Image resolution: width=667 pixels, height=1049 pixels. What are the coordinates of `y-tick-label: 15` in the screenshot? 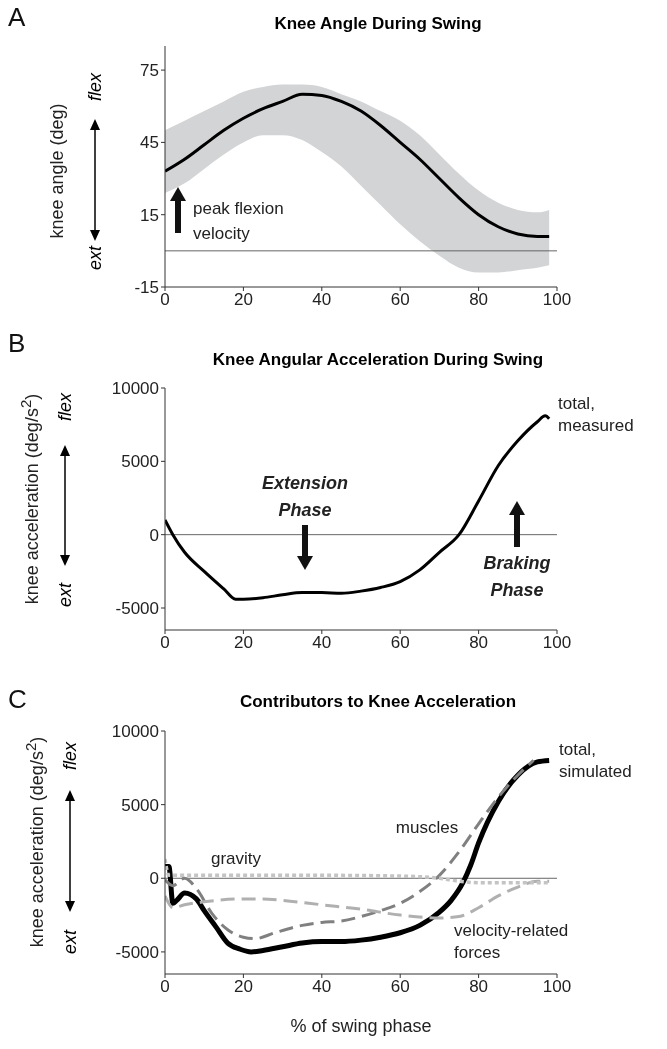 It's located at (149, 215).